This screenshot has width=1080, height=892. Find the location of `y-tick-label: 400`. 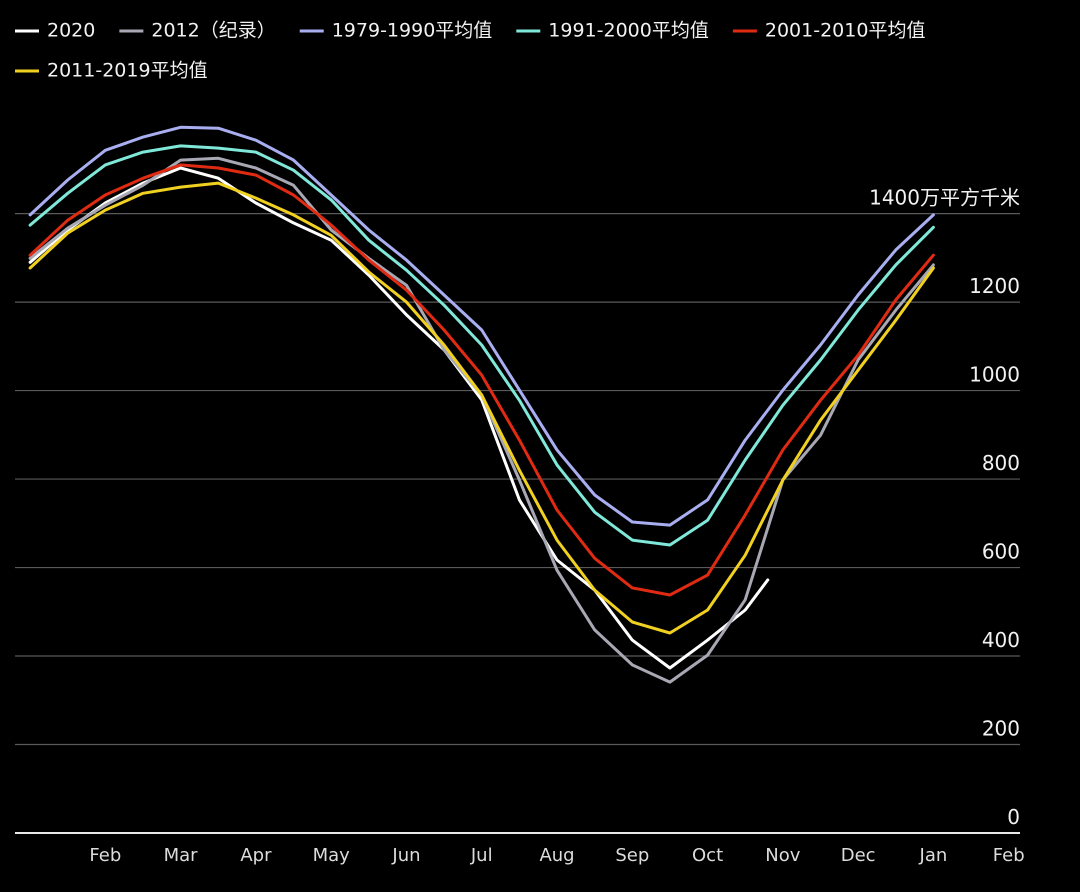

y-tick-label: 400 is located at coordinates (1001, 640).